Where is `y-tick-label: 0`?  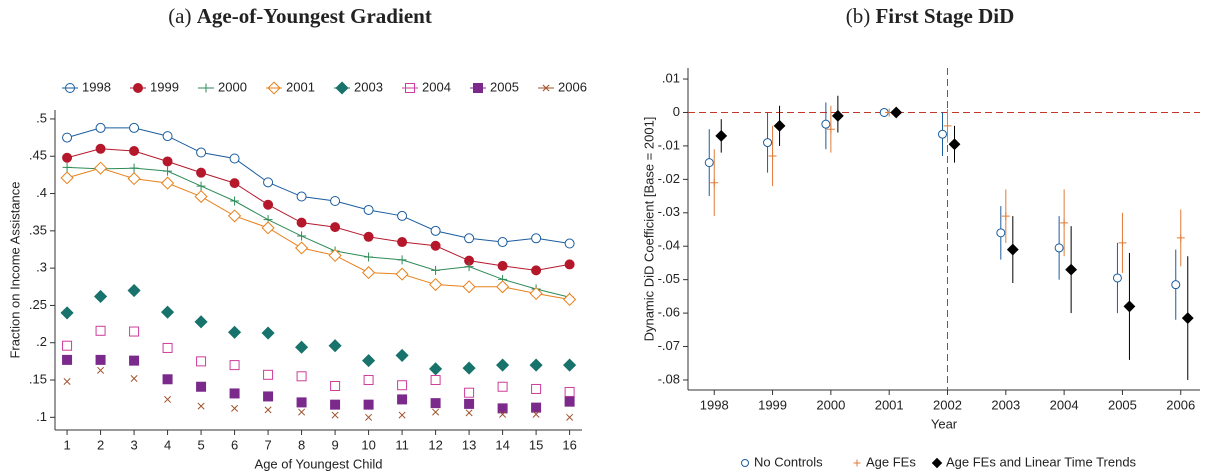
y-tick-label: 0 is located at coordinates (676, 111).